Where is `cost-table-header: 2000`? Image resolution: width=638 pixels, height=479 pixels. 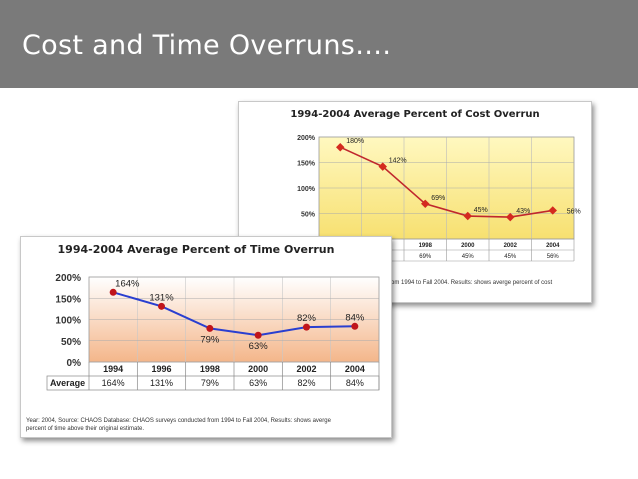
cost-table-header: 2000 is located at coordinates (468, 246).